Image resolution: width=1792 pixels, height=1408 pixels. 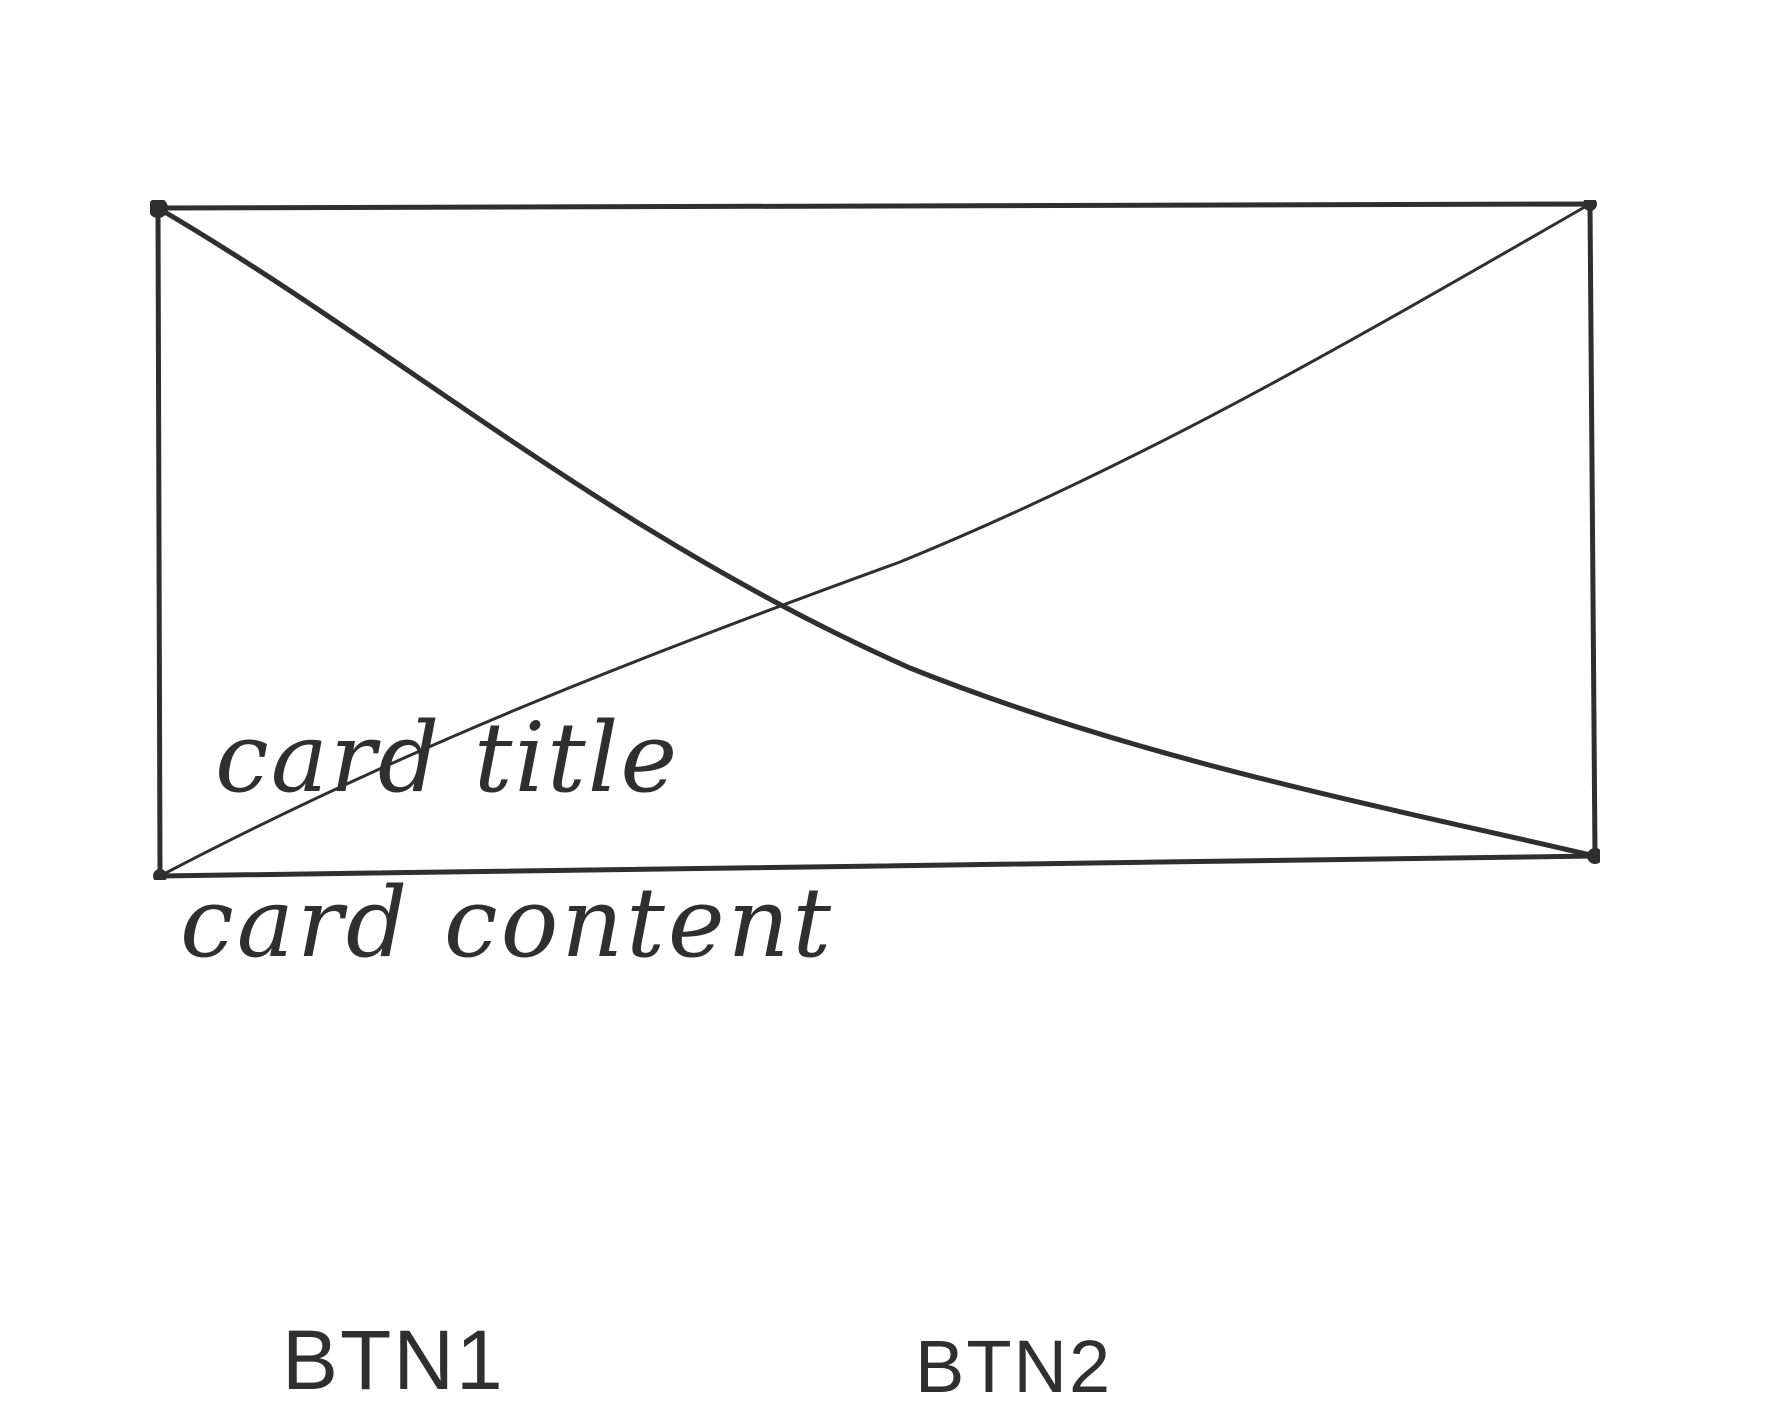 I want to click on btn2-button: BTN2, so click(x=1014, y=1366).